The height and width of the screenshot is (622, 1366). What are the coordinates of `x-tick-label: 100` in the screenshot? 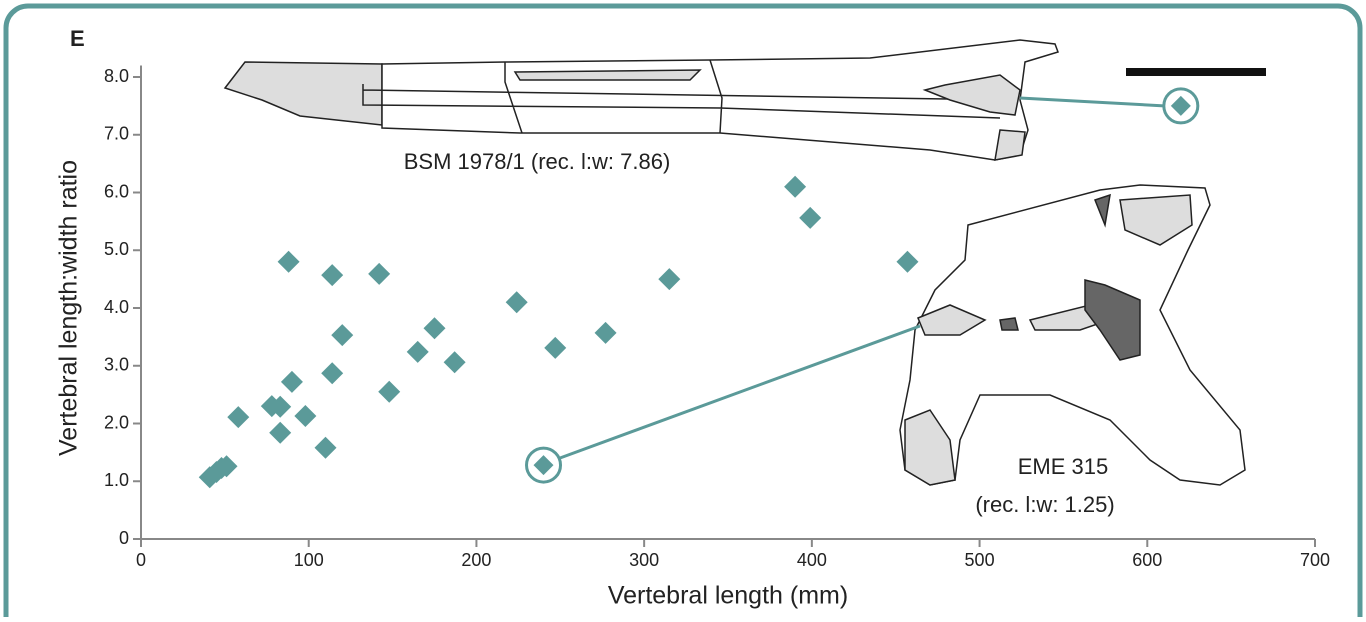 It's located at (309, 560).